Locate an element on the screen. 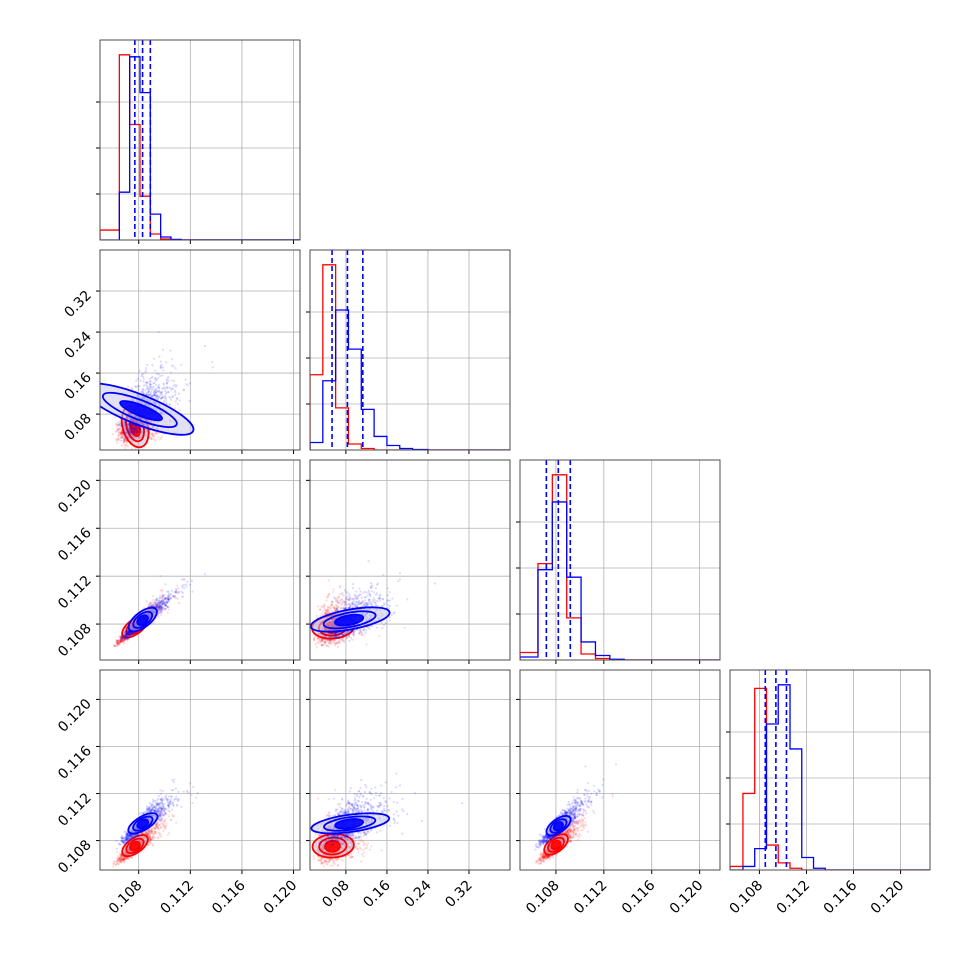  scatter-group is located at coordinates (373, 604).